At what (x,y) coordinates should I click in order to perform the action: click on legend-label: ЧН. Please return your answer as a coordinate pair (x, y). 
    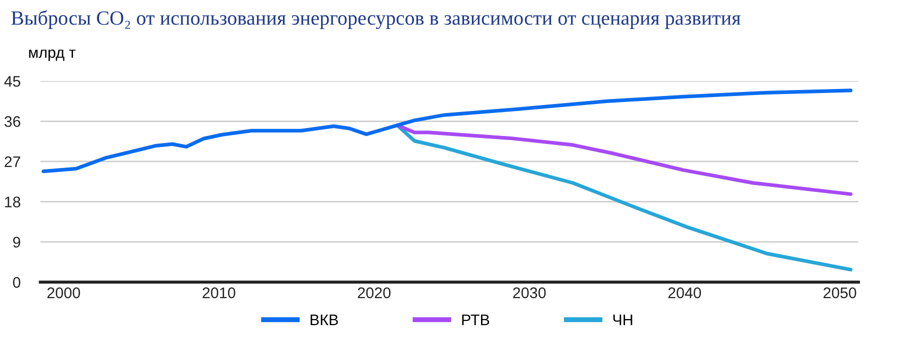
    Looking at the image, I should click on (622, 320).